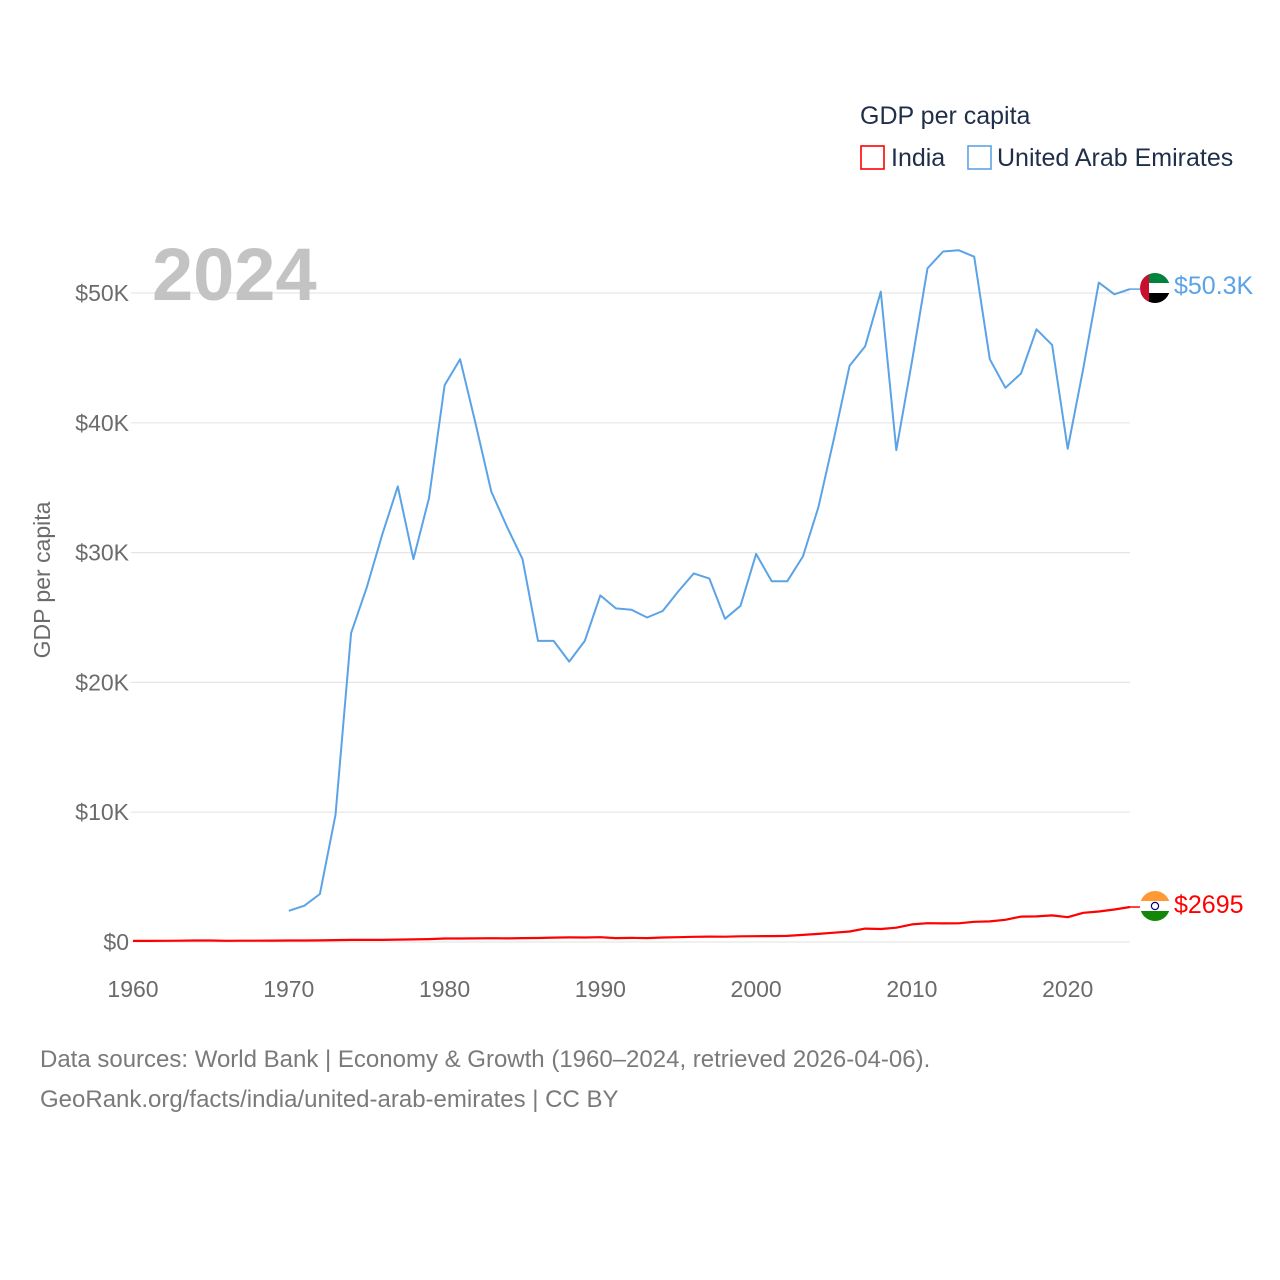 The height and width of the screenshot is (1280, 1280). I want to click on uae-end-value-label: $50.3K, so click(1214, 286).